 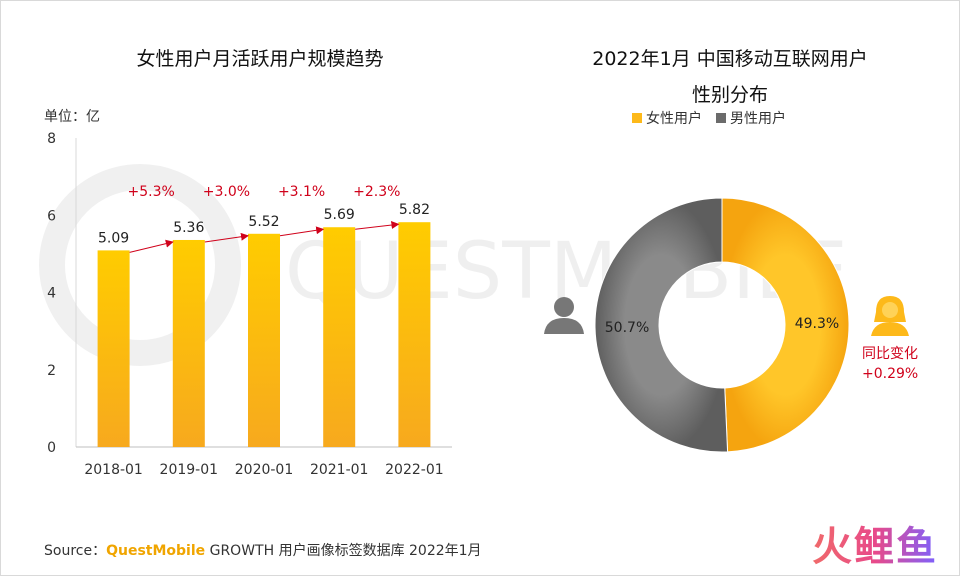 I want to click on donut-legend: 女性用户 男性用户, so click(x=709, y=118).